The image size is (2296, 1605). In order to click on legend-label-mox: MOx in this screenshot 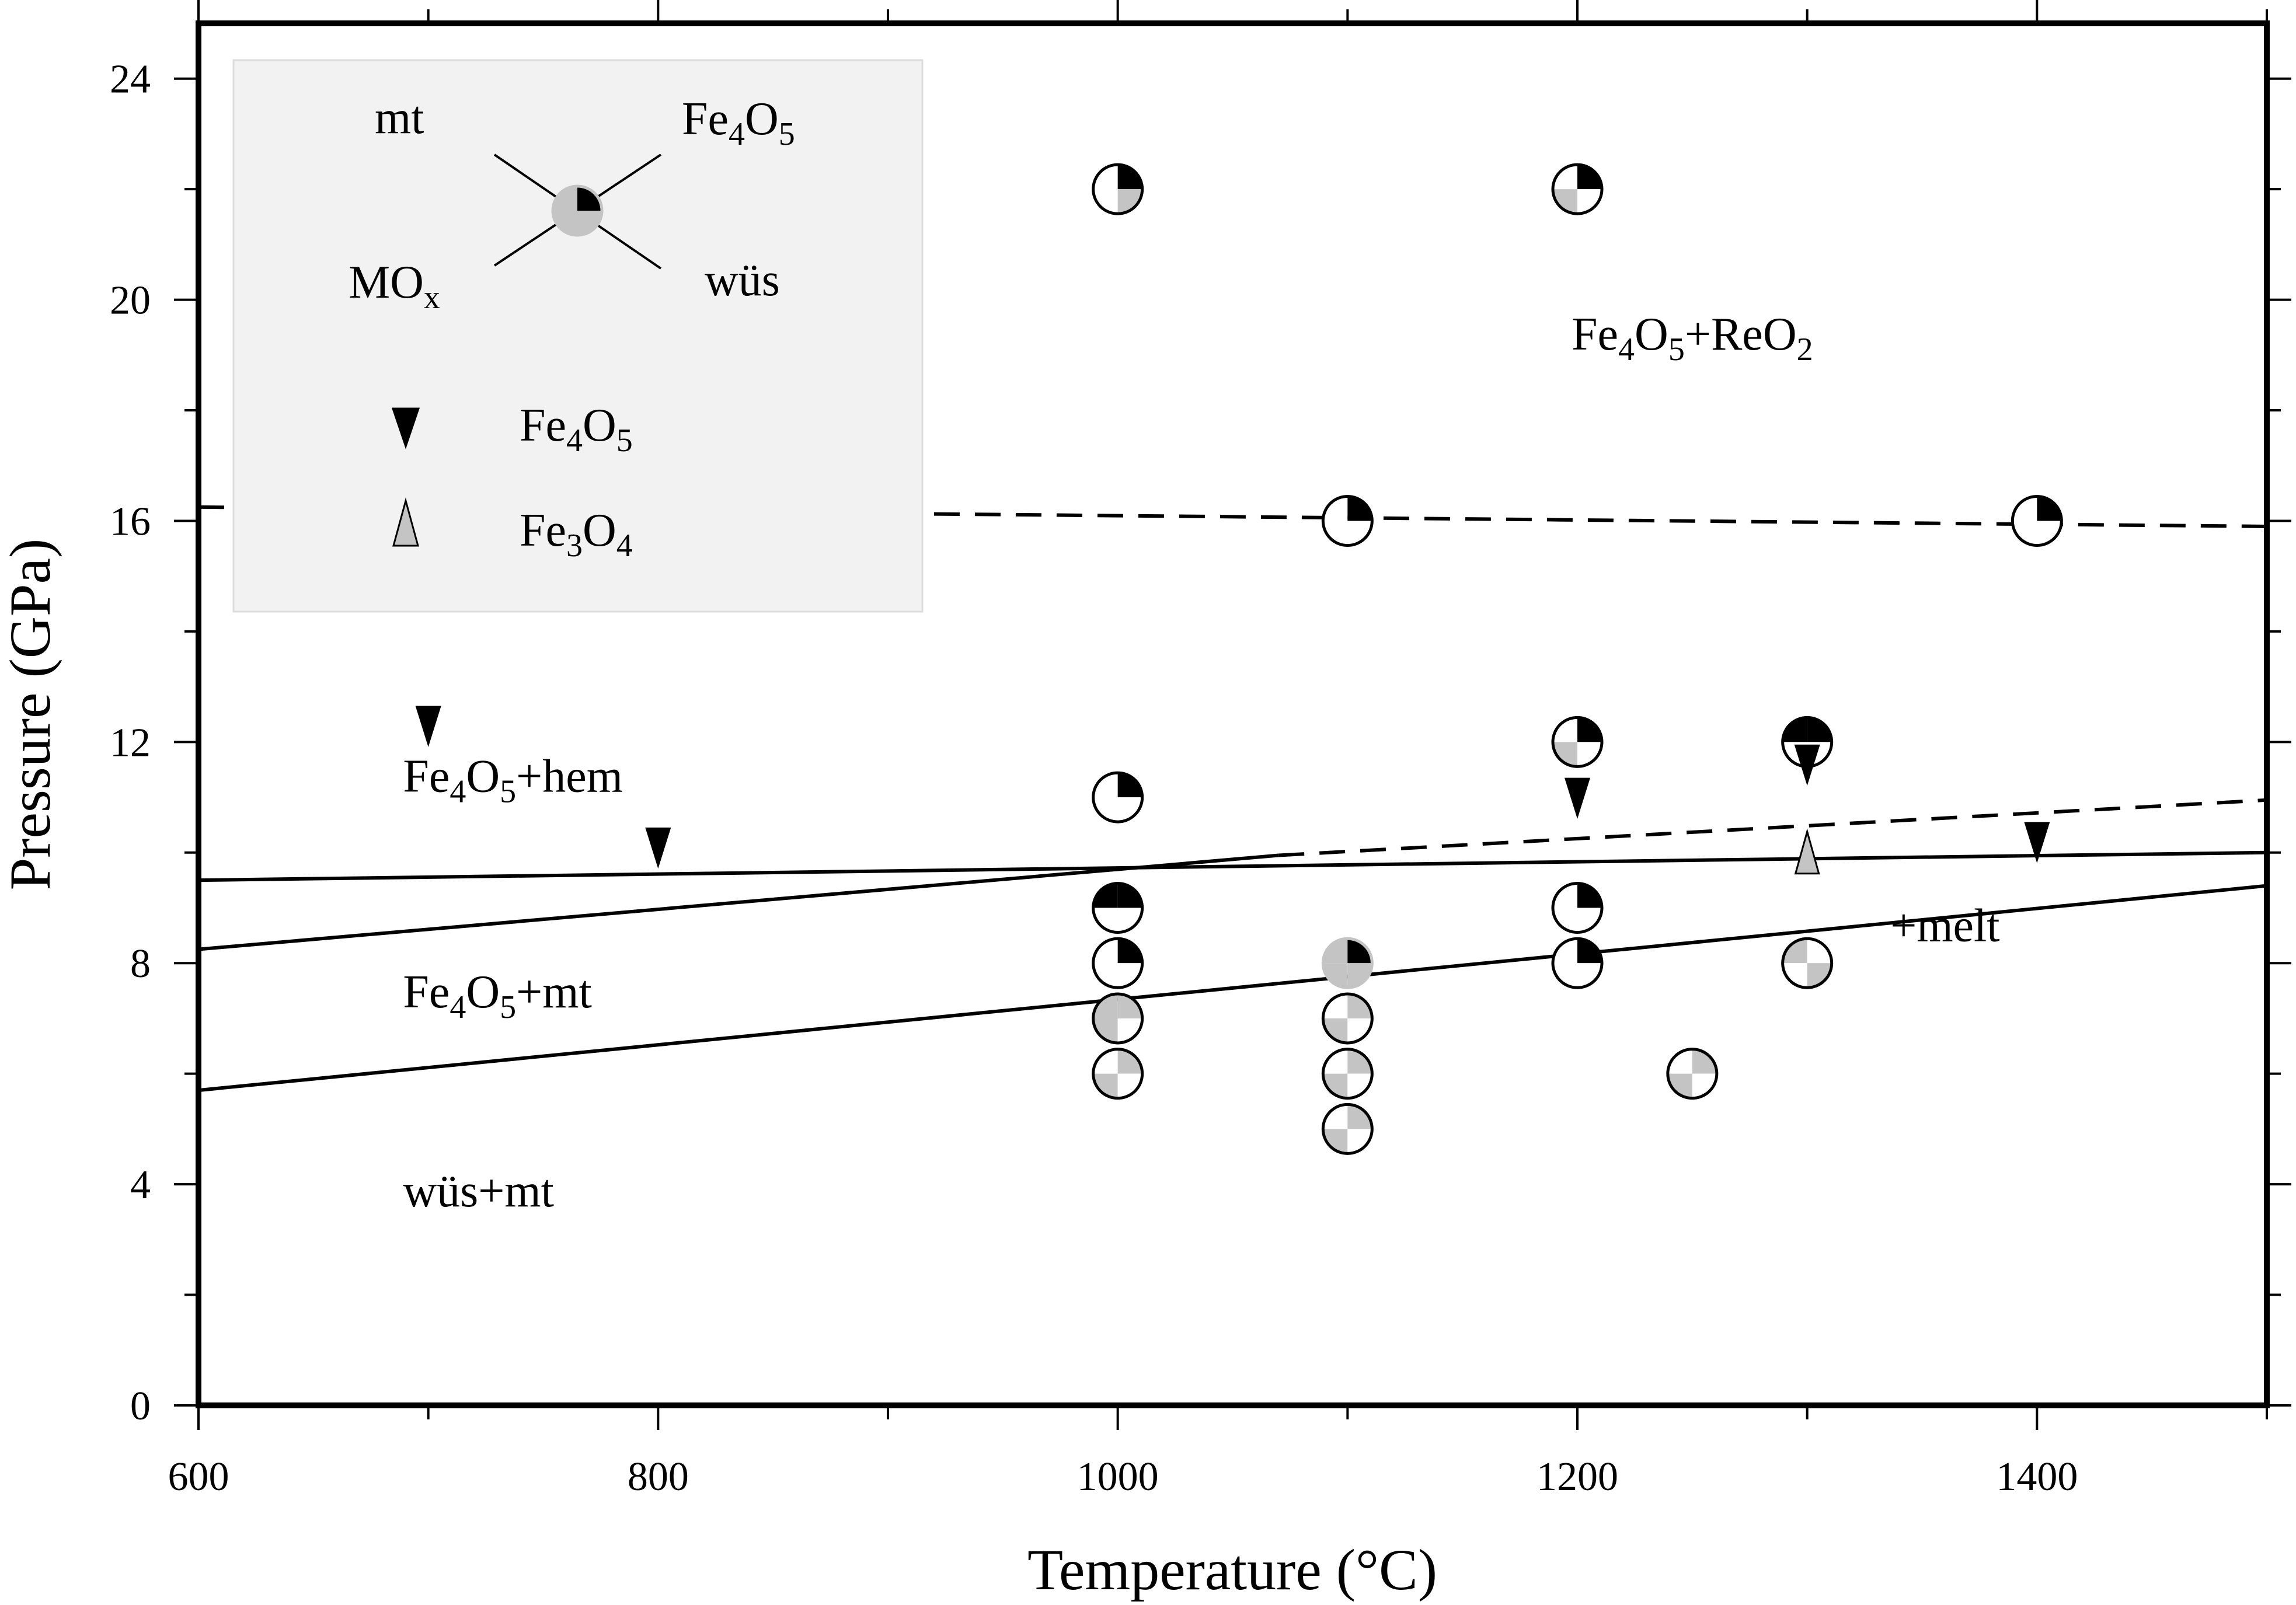, I will do `click(395, 286)`.